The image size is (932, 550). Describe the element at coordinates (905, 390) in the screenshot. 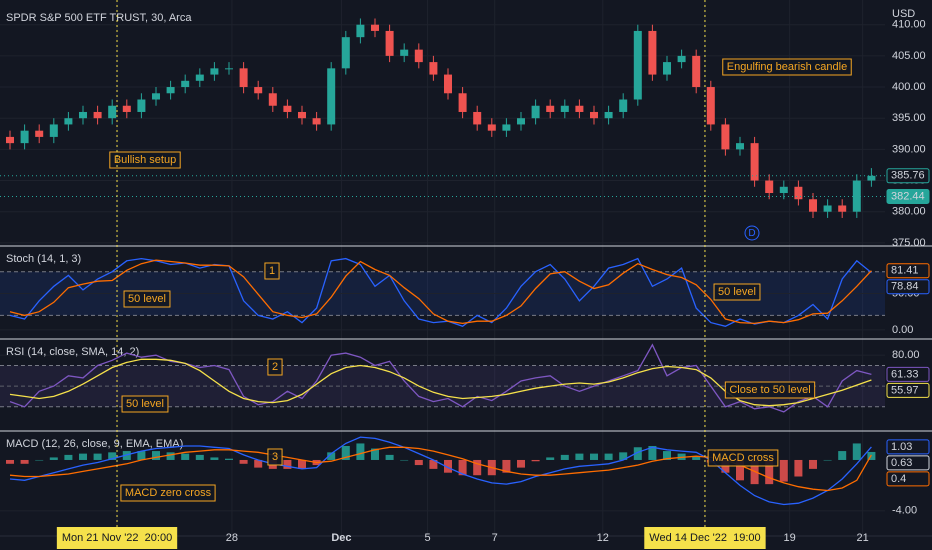

I see `value-label: 55.97` at that location.